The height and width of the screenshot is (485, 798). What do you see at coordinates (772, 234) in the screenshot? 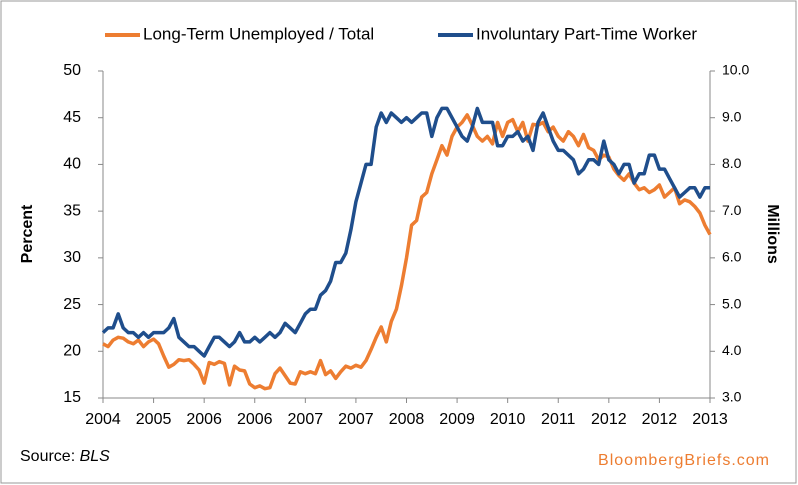
I see `y2-axis-title: Millions` at bounding box center [772, 234].